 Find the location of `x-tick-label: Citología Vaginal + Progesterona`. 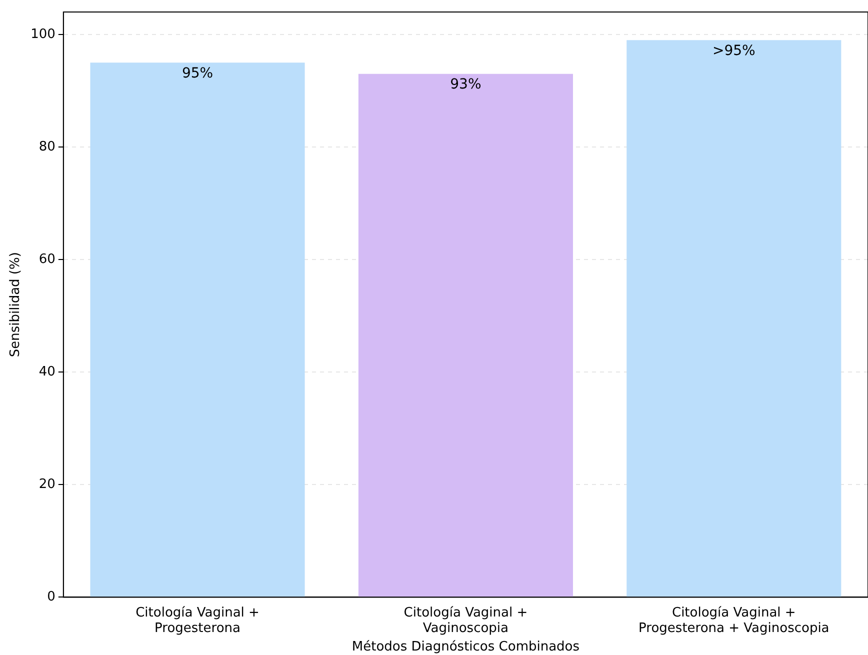

x-tick-label: Citología Vaginal + Progesterona is located at coordinates (198, 620).